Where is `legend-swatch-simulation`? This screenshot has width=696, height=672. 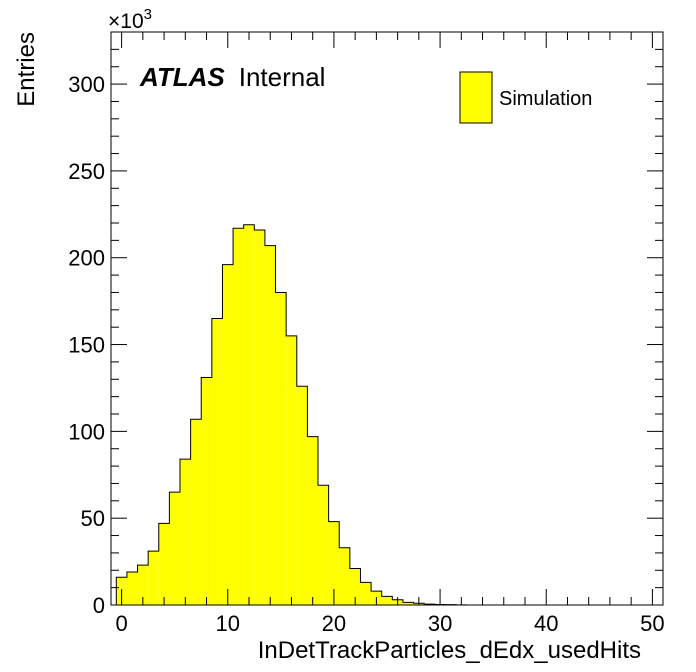 legend-swatch-simulation is located at coordinates (476, 97).